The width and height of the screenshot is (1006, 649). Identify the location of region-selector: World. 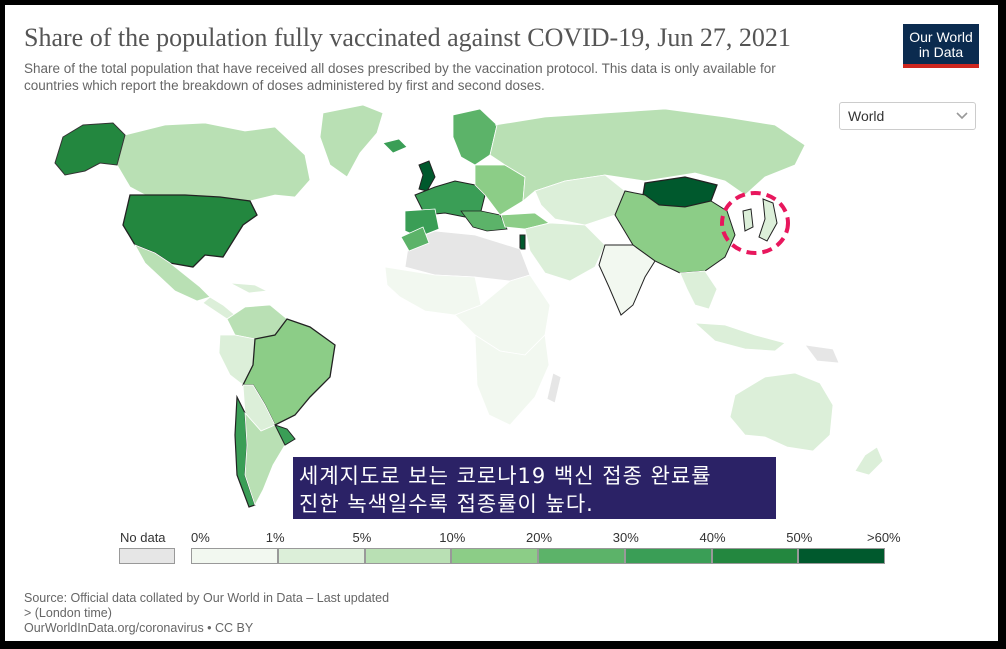
(907, 116).